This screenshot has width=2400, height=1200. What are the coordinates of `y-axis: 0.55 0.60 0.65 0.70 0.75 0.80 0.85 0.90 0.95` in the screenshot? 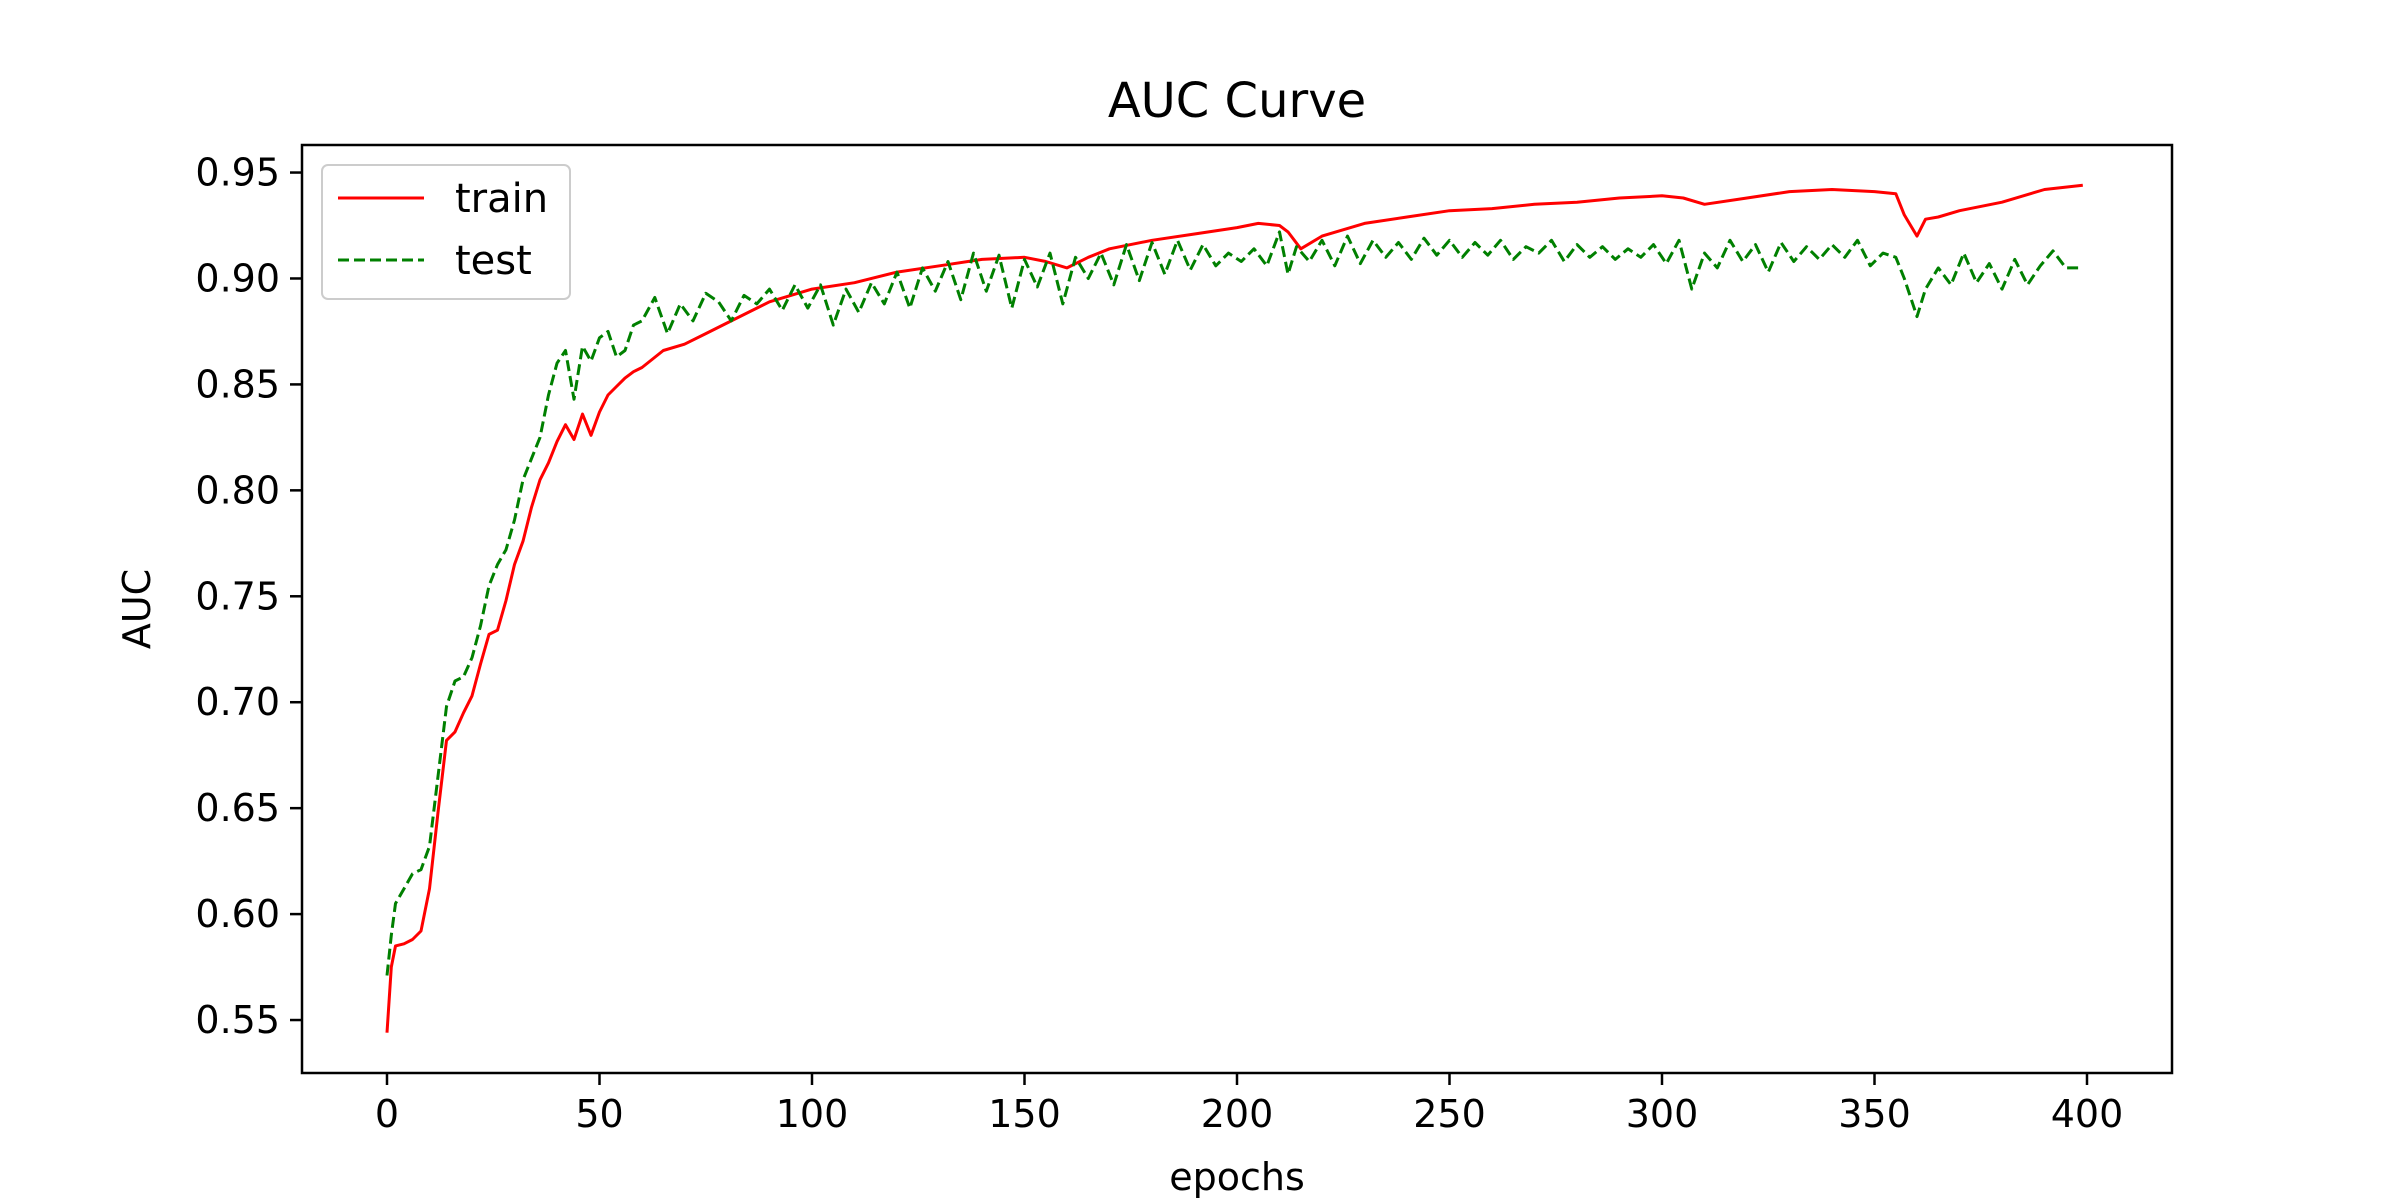 It's located at (248, 596).